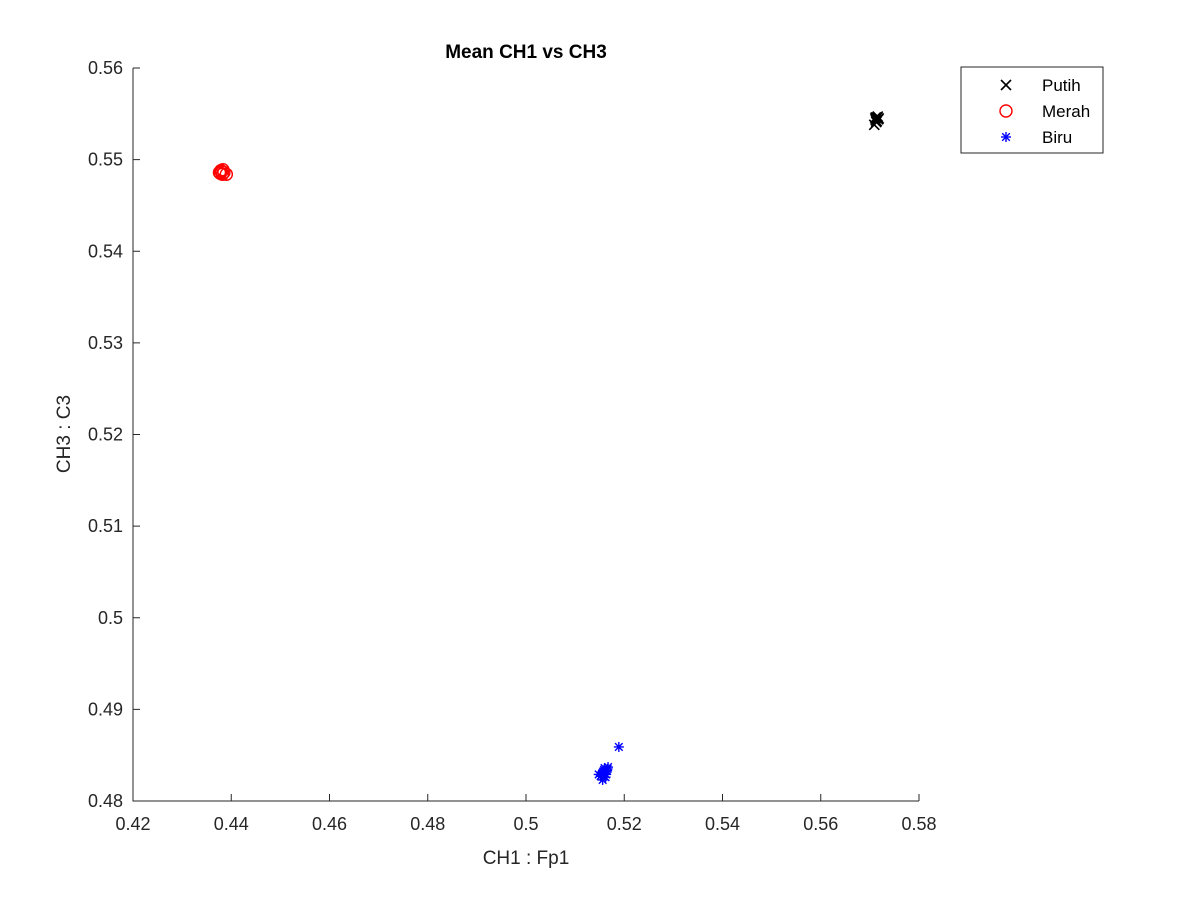 This screenshot has height=900, width=1200. I want to click on y-tick-label: 0.48, so click(105, 801).